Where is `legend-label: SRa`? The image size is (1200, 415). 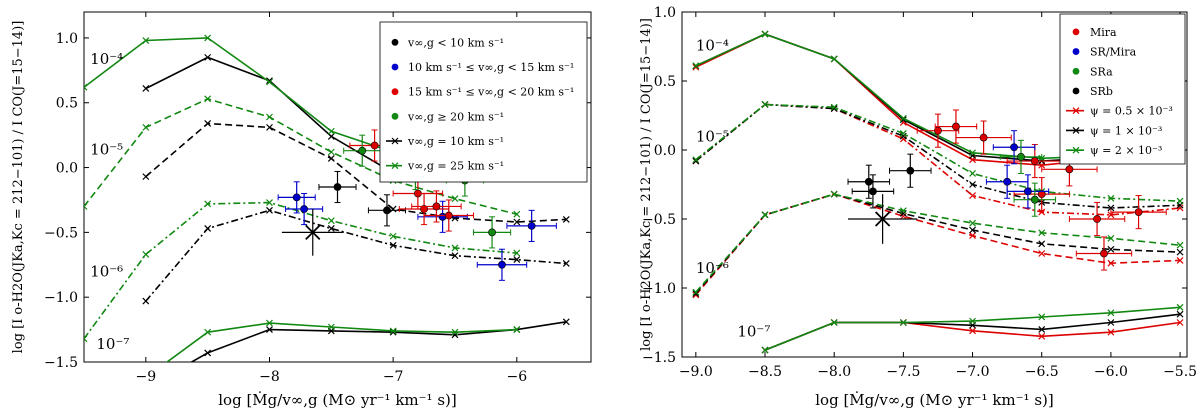 legend-label: SRa is located at coordinates (1101, 71).